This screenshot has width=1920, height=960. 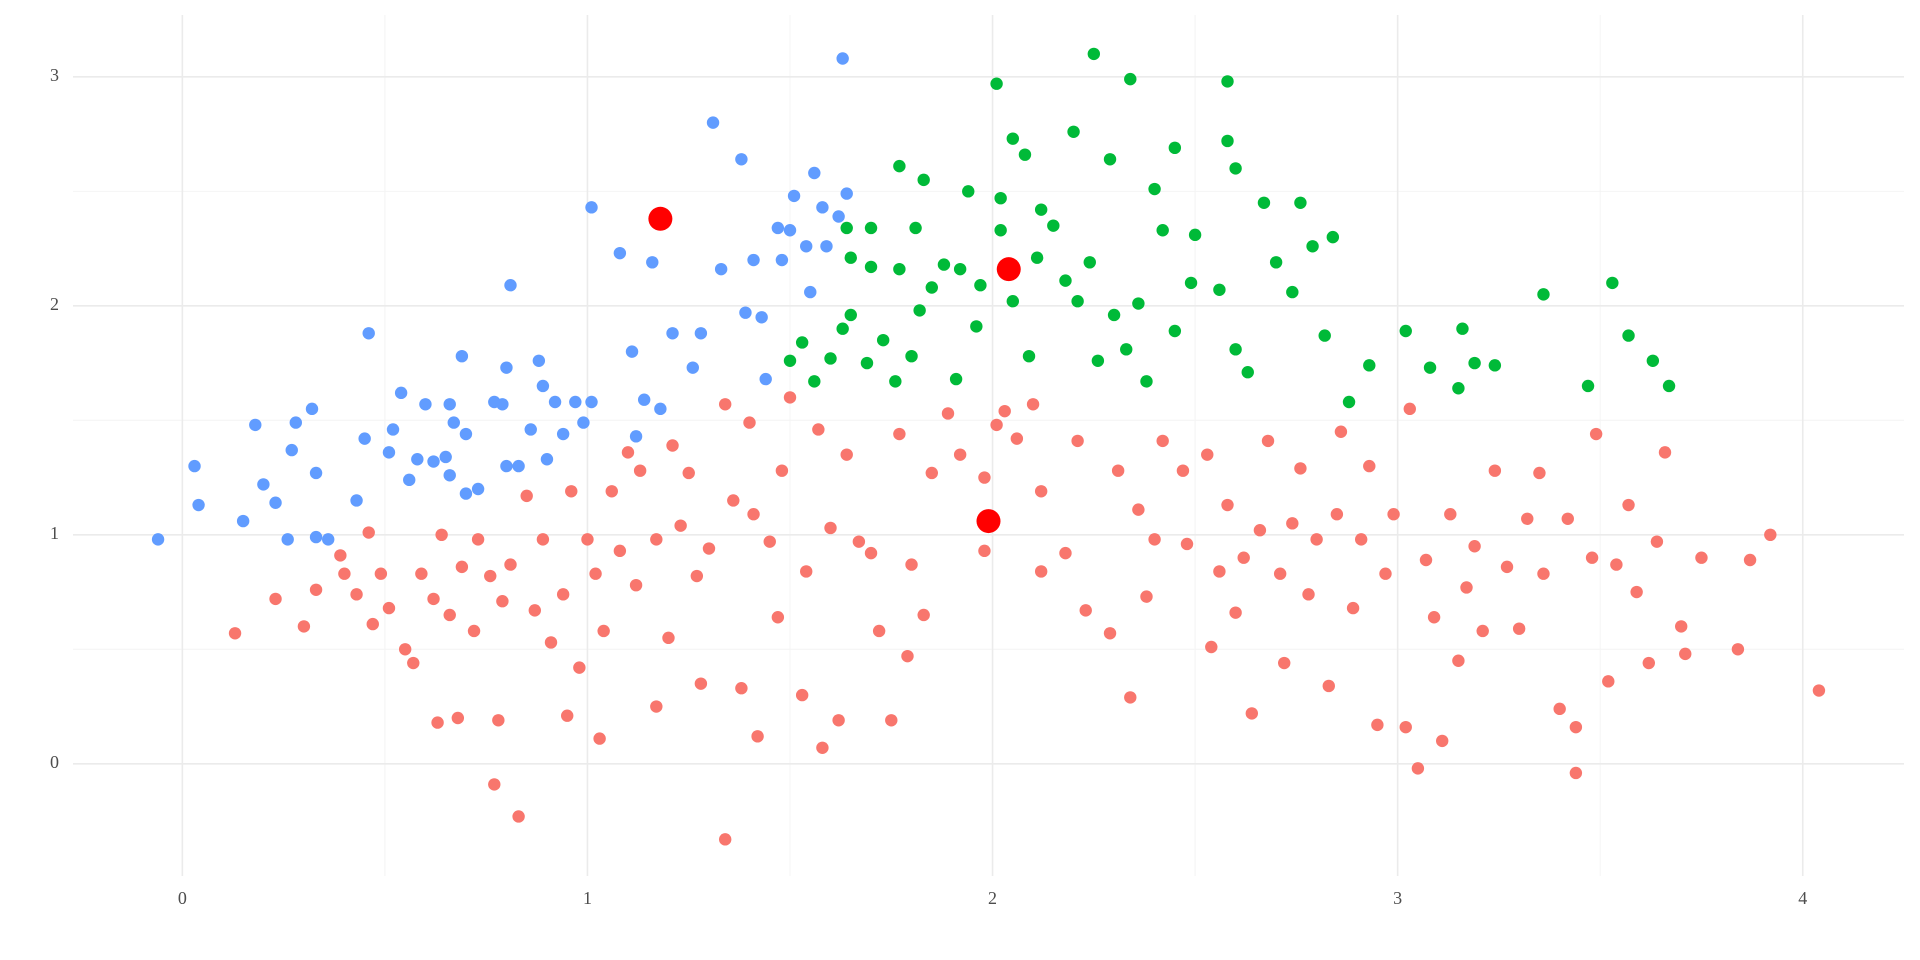 I want to click on y-tick-label: 0, so click(x=54, y=762).